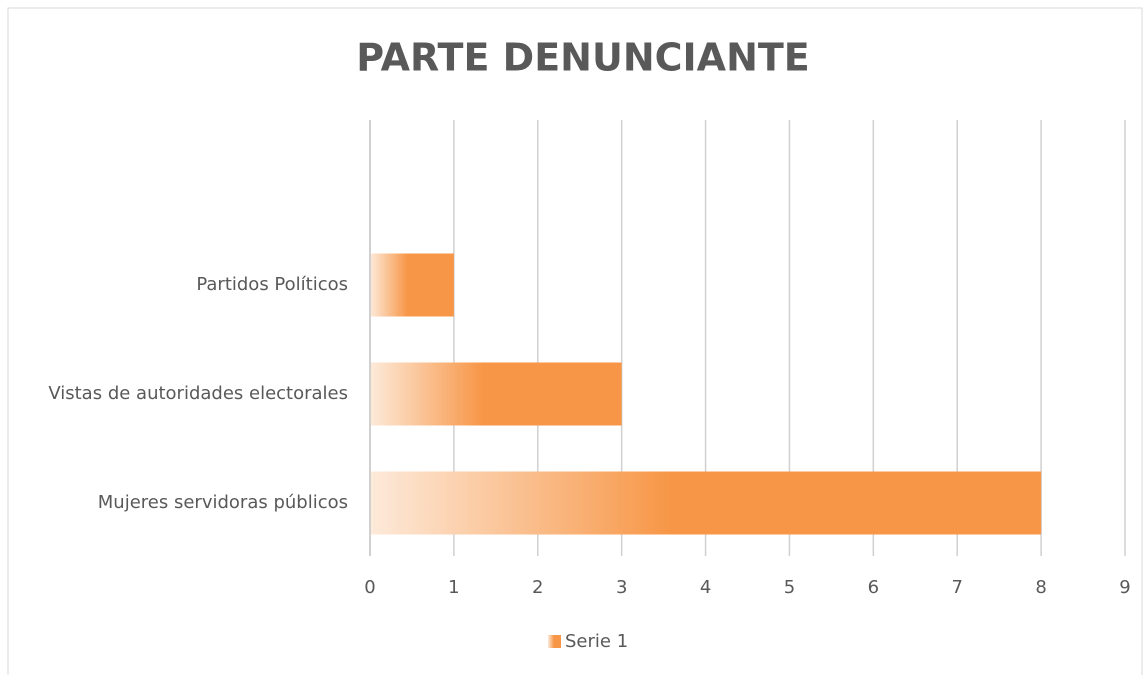 This screenshot has width=1147, height=675. I want to click on legend-swatch, so click(554, 641).